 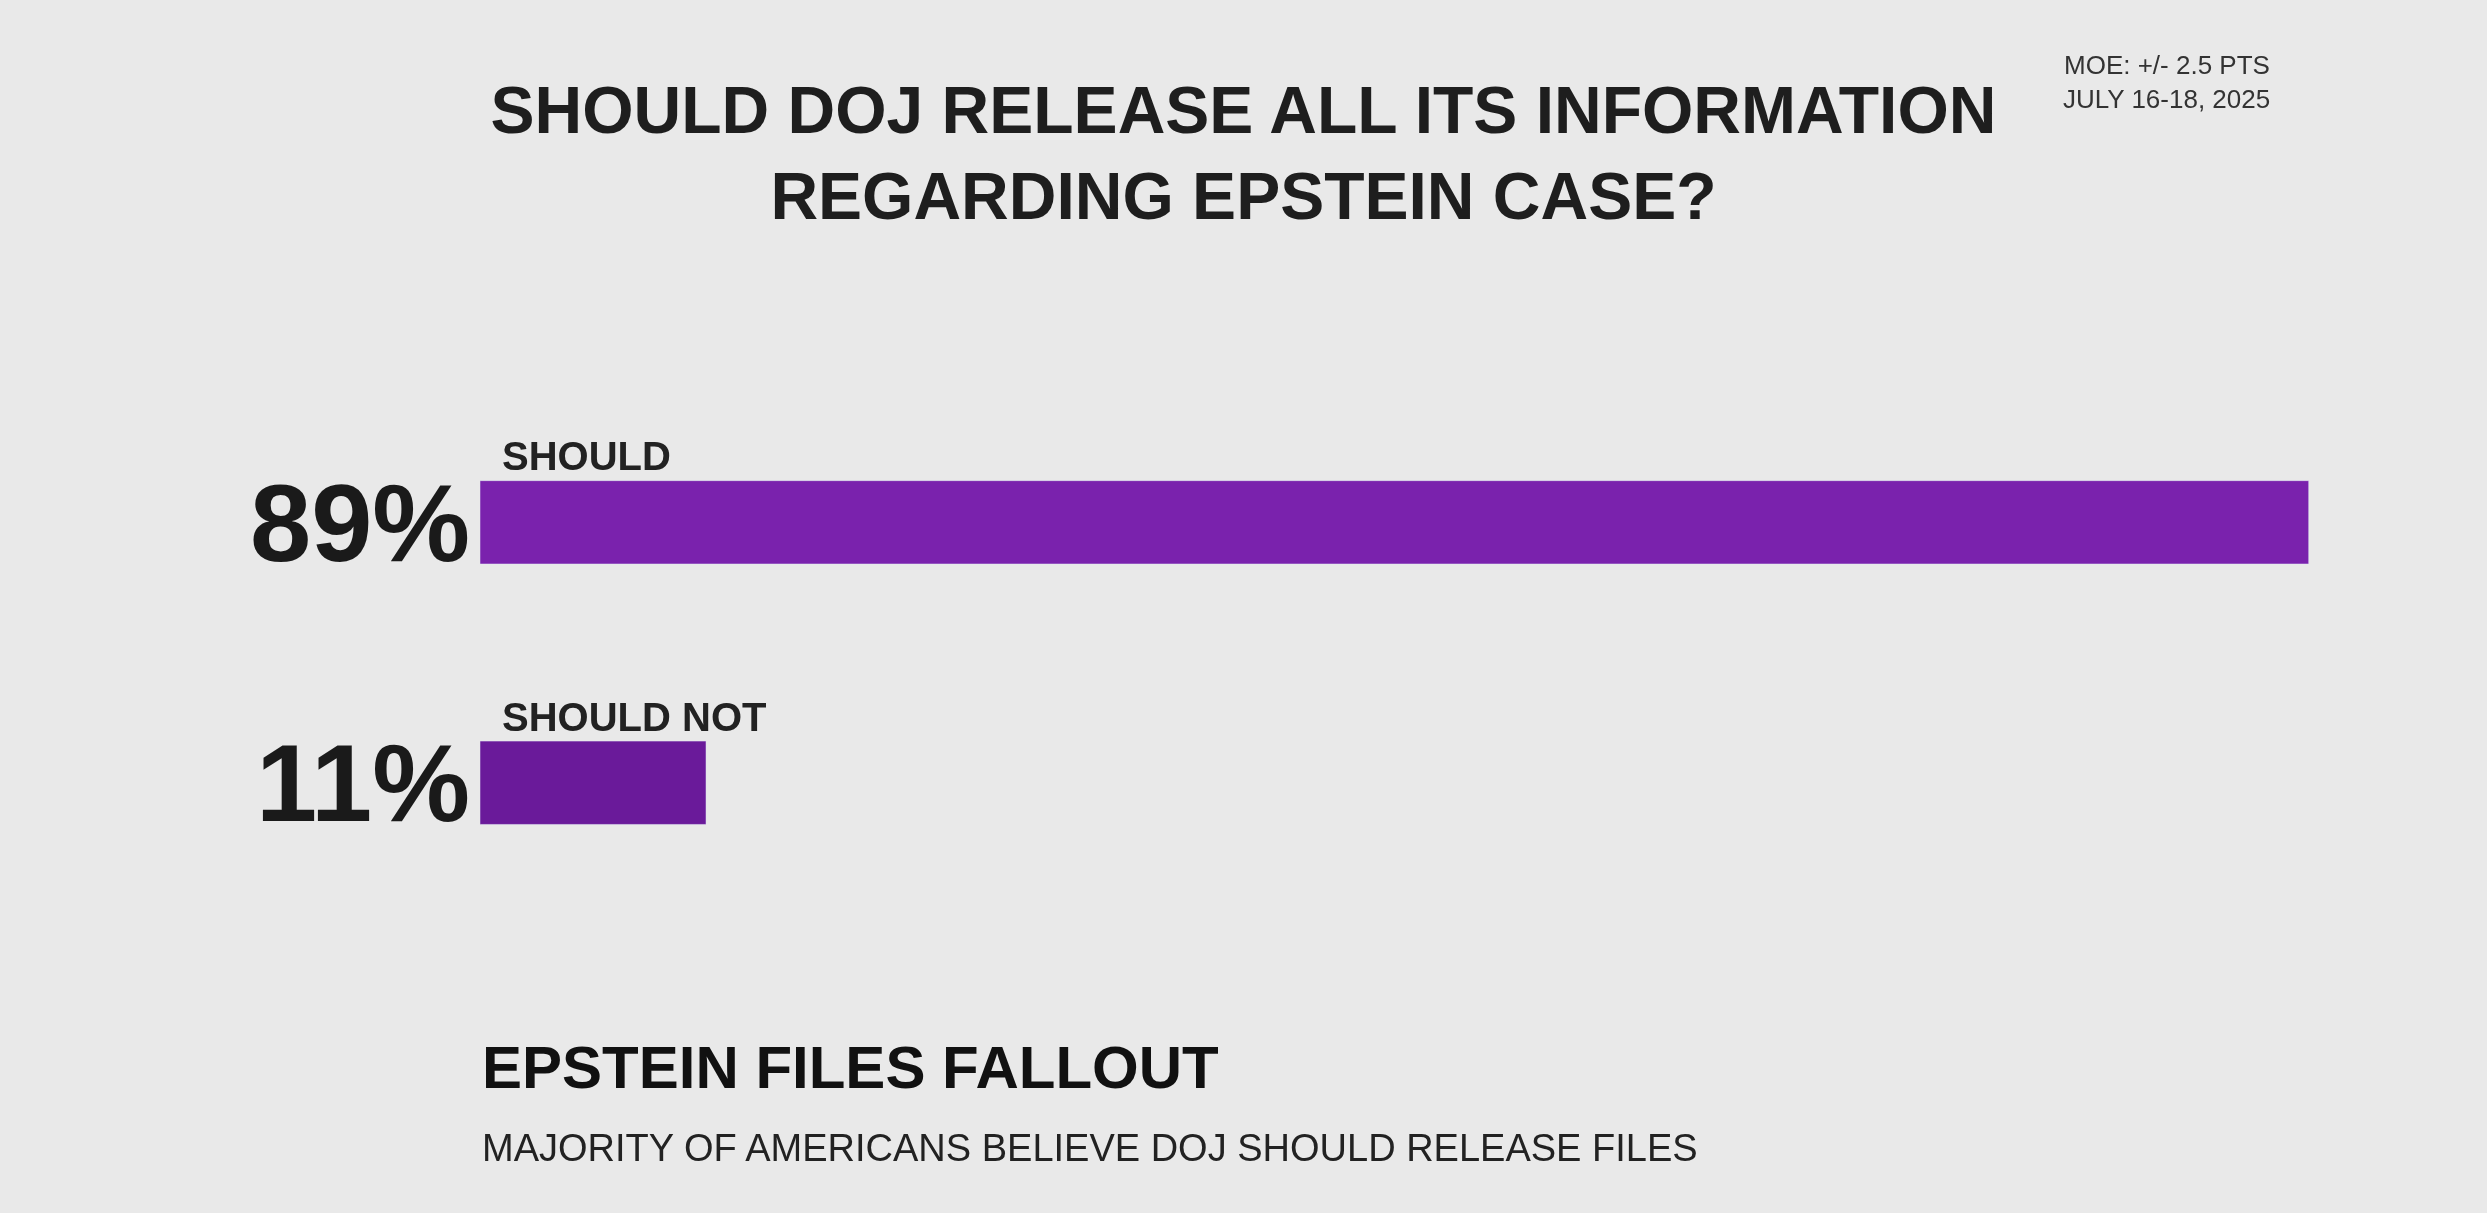 I want to click on data-label: 11%, so click(x=363, y=782).